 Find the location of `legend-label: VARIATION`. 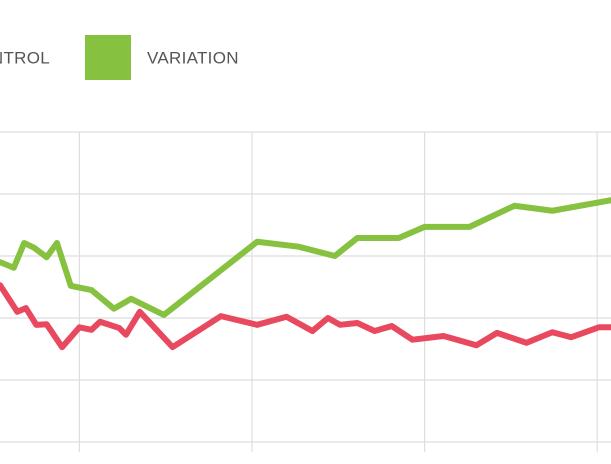

legend-label: VARIATION is located at coordinates (193, 57).